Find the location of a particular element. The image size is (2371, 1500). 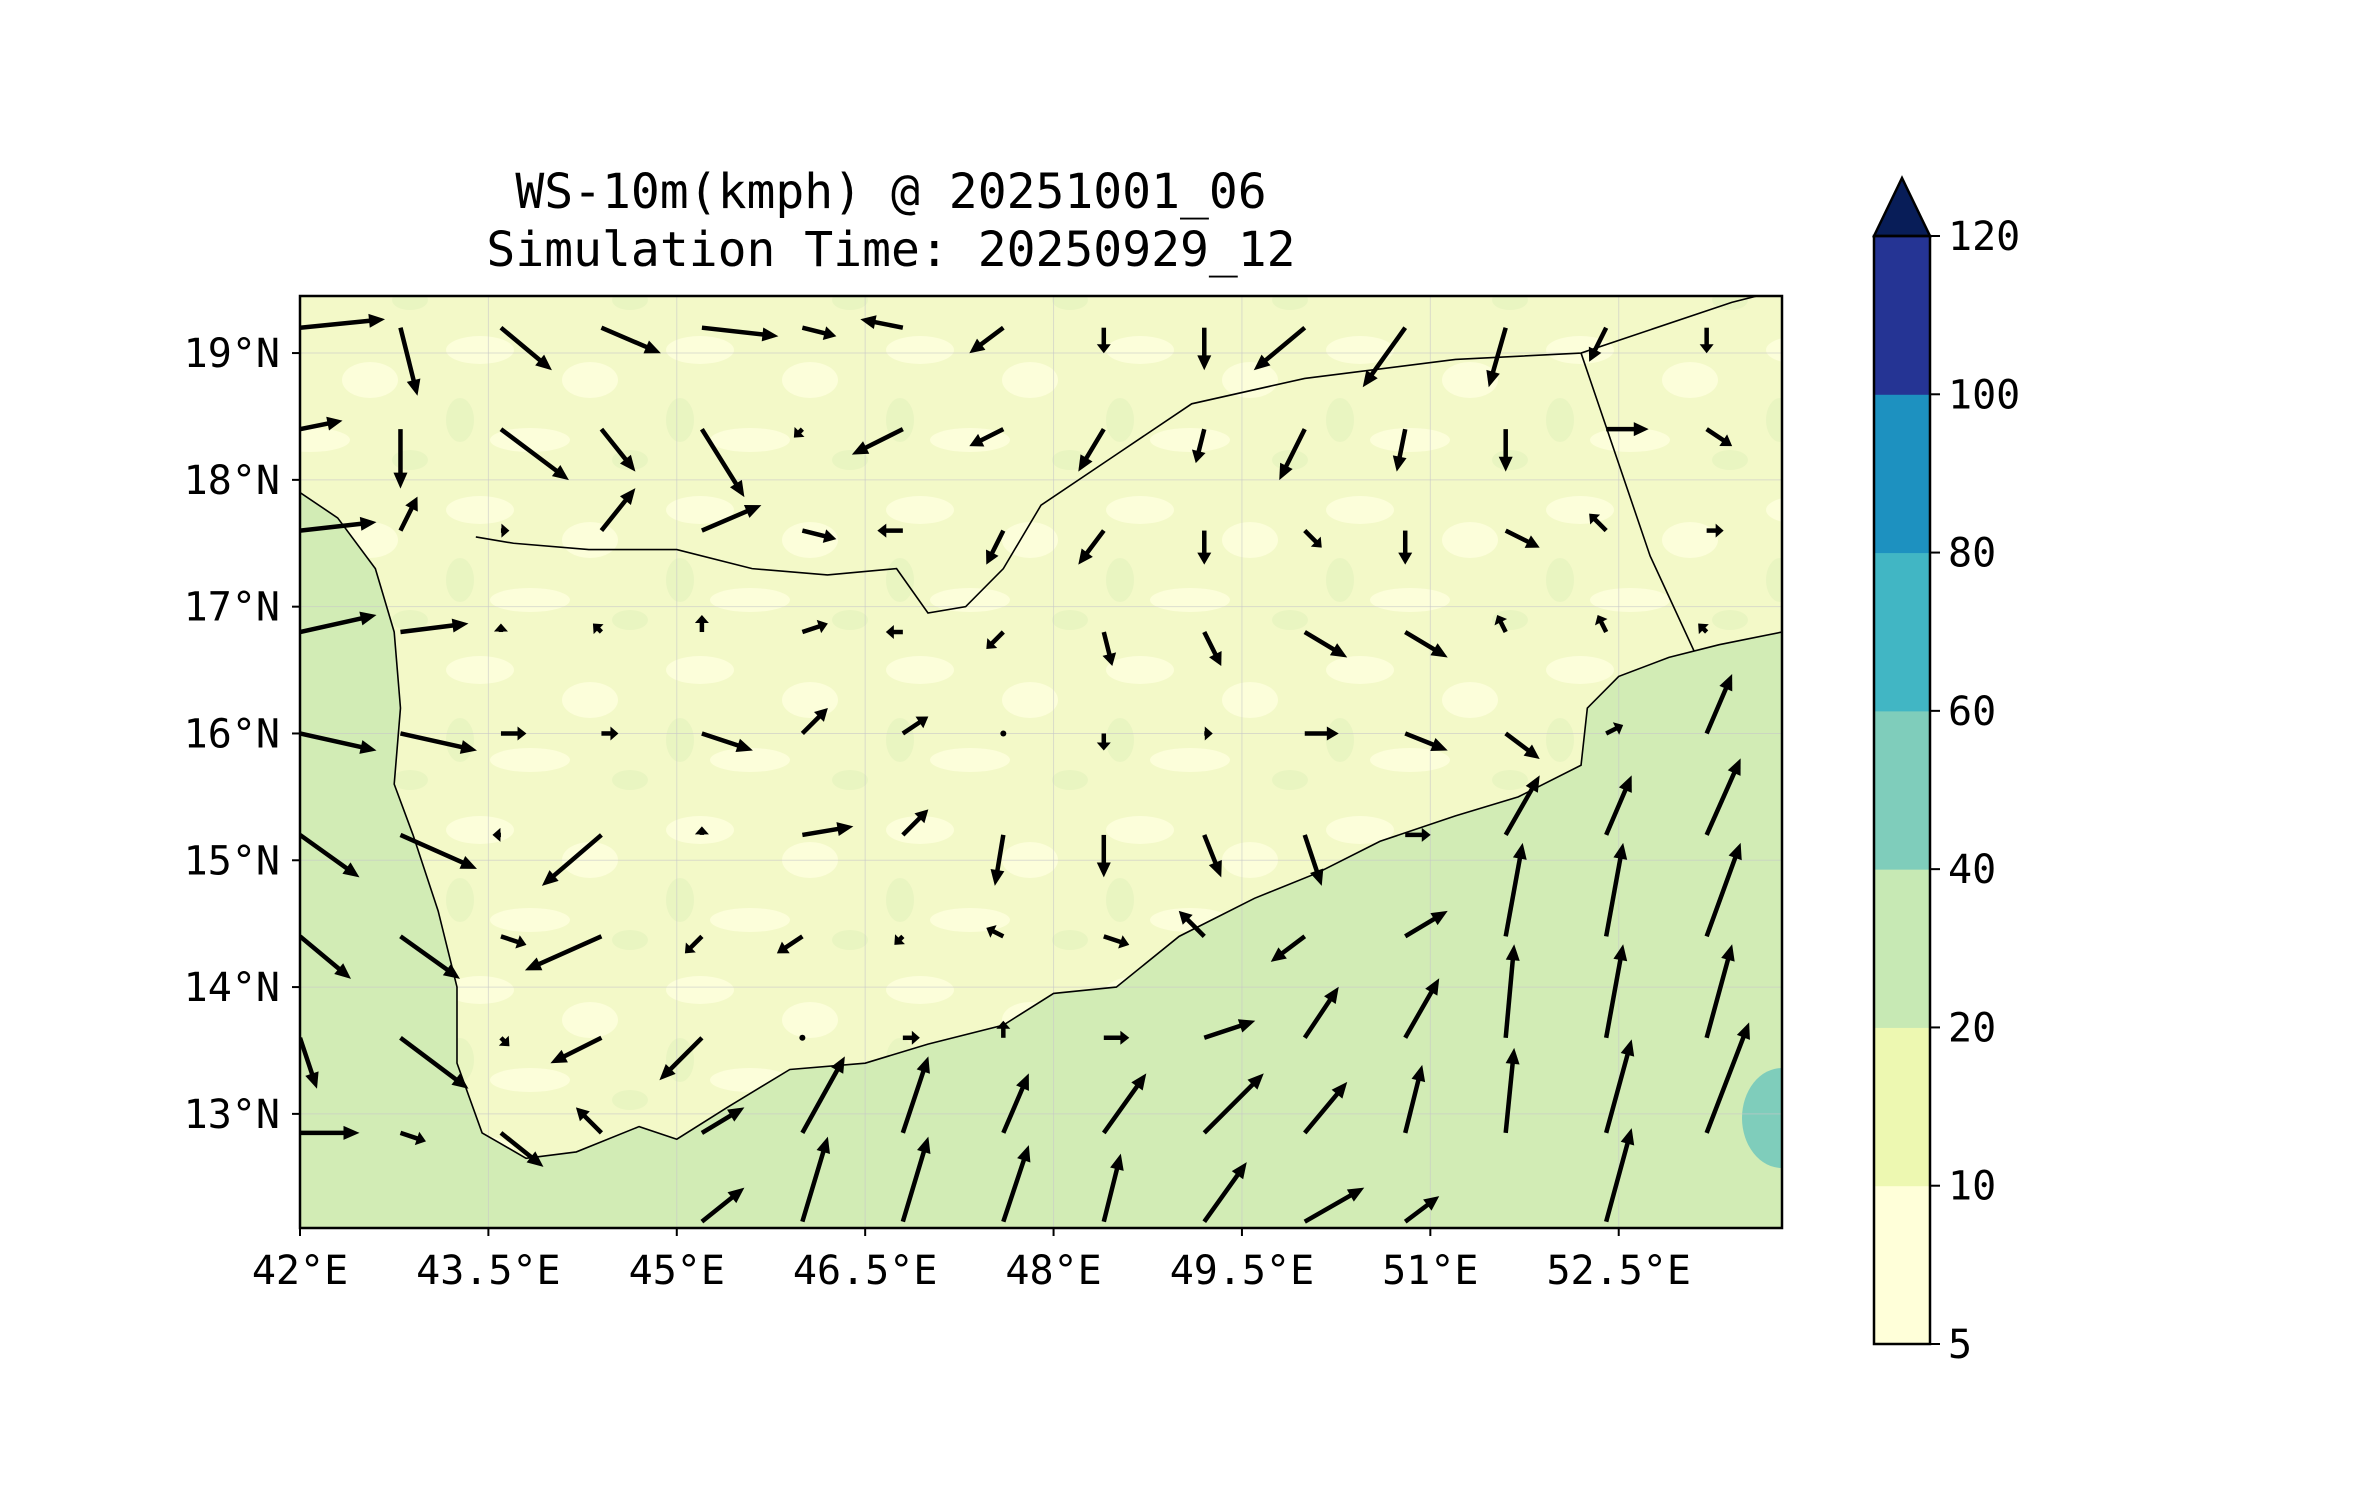

red-sea-area is located at coordinates (391, 730).